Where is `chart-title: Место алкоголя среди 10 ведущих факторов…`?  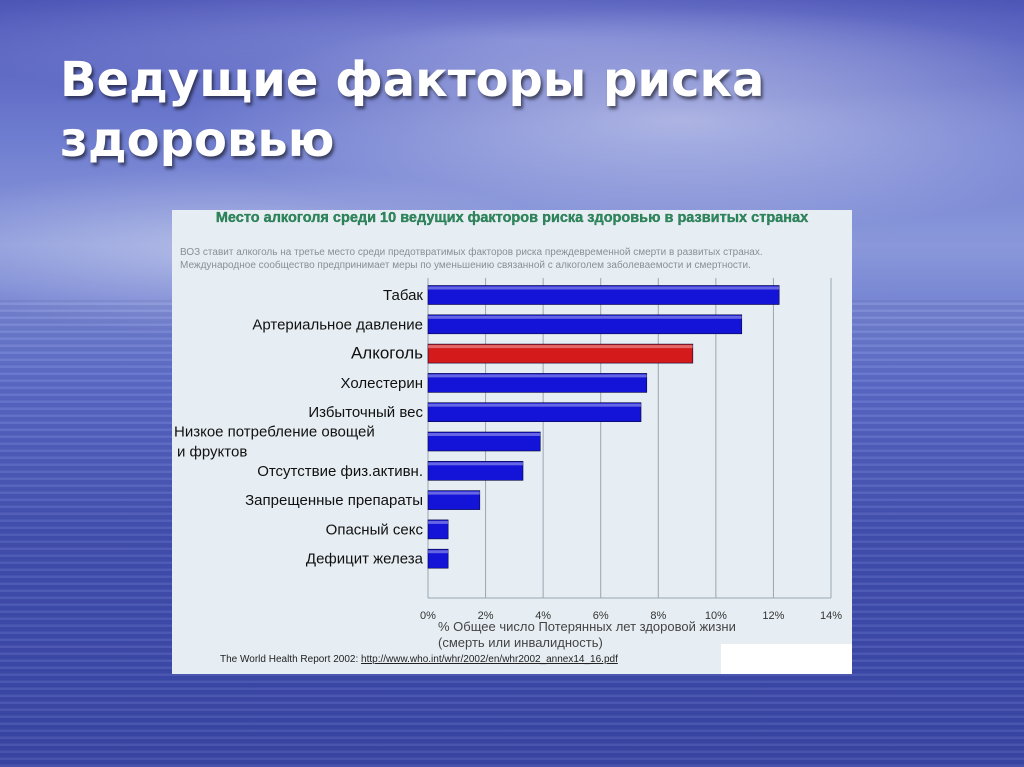
chart-title: Место алкоголя среди 10 ведущих факторов… is located at coordinates (512, 218).